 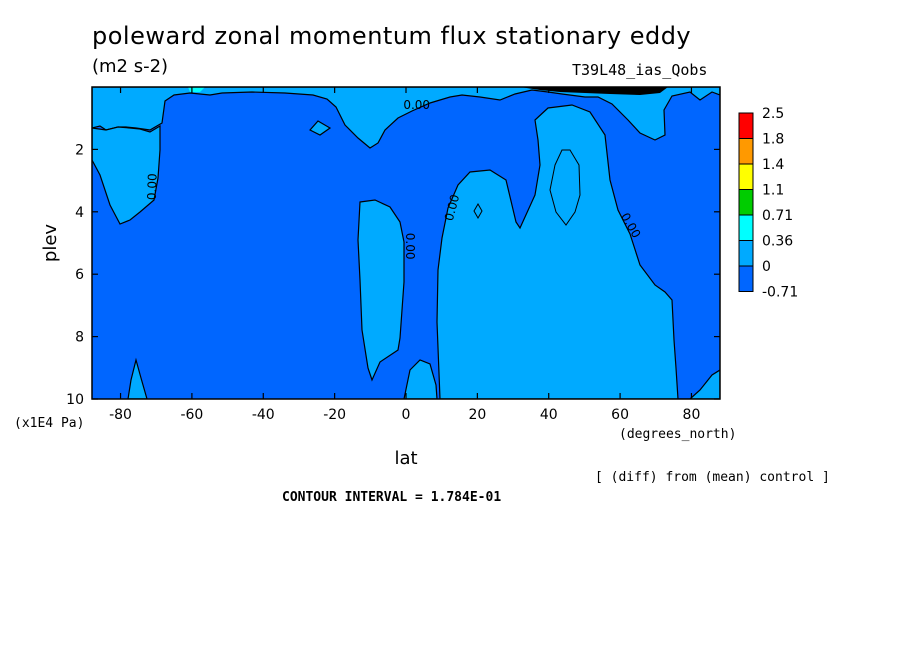 What do you see at coordinates (578, 251) in the screenshot?
I see `region-positive-right` at bounding box center [578, 251].